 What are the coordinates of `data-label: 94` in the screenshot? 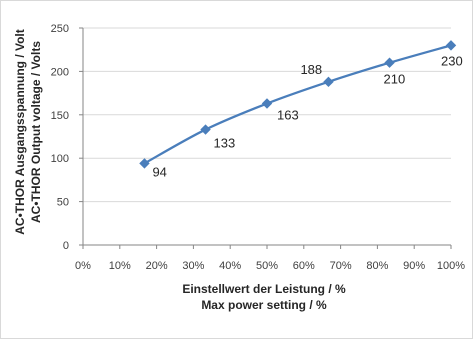 It's located at (159, 171).